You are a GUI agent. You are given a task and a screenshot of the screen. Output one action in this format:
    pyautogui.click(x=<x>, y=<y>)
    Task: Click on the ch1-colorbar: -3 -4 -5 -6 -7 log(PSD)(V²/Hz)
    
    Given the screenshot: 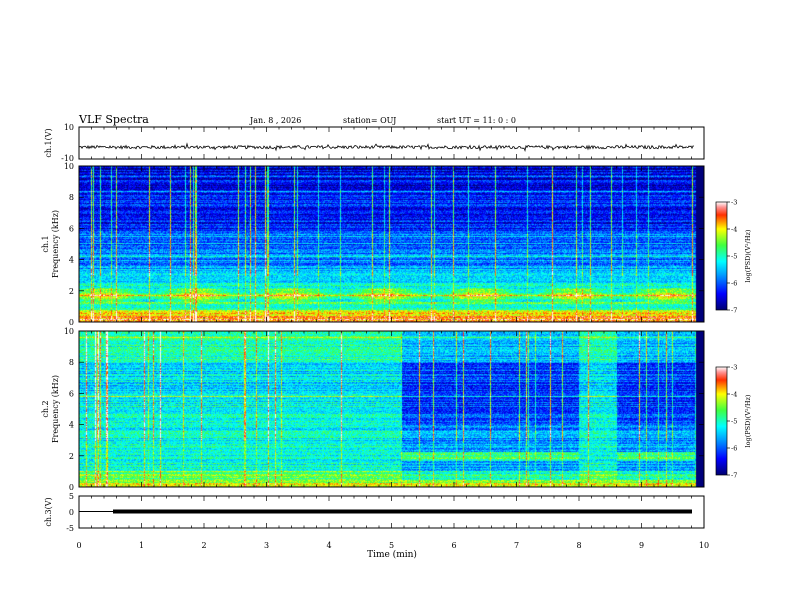 What is the action you would take?
    pyautogui.click(x=733, y=257)
    